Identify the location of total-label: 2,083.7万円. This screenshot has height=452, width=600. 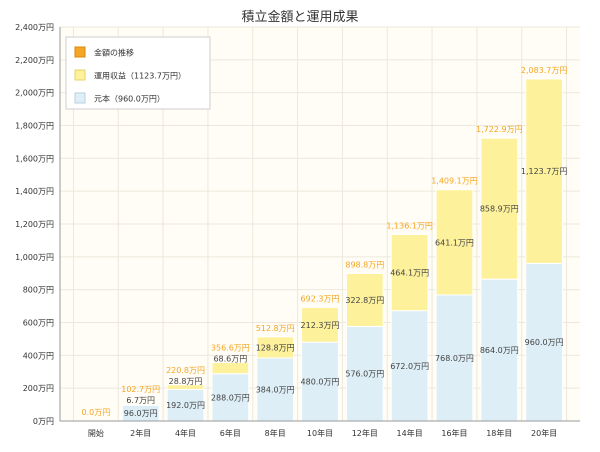
(544, 70).